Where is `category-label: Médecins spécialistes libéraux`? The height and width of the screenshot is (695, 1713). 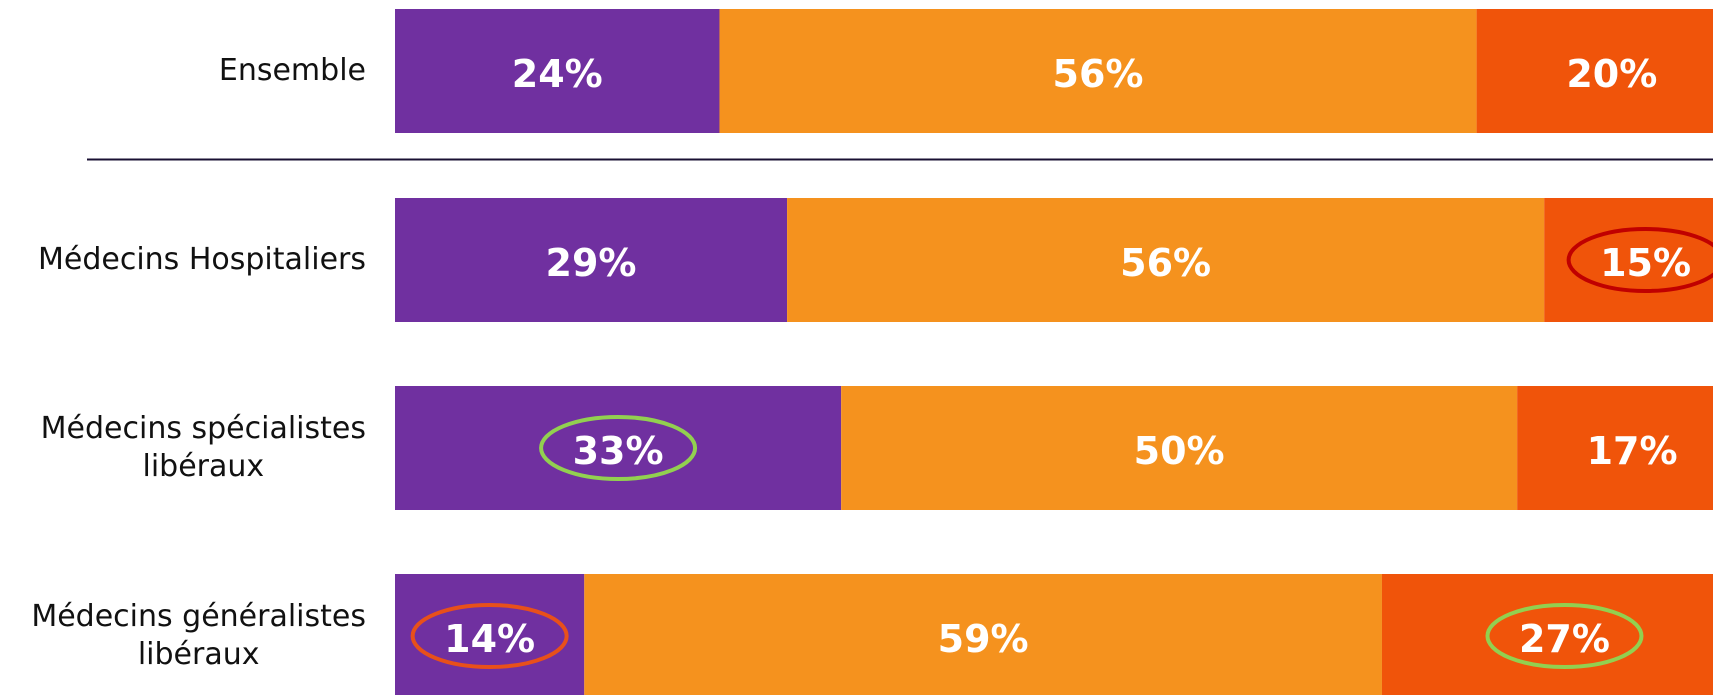 category-label: Médecins spécialistes libéraux is located at coordinates (203, 447).